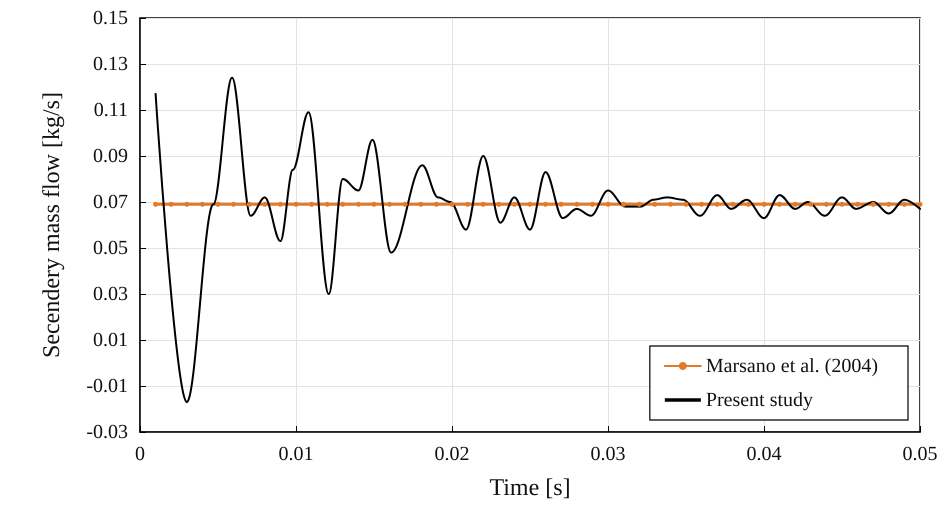 The height and width of the screenshot is (520, 948). I want to click on x-tick-label: 0.03, so click(608, 454).